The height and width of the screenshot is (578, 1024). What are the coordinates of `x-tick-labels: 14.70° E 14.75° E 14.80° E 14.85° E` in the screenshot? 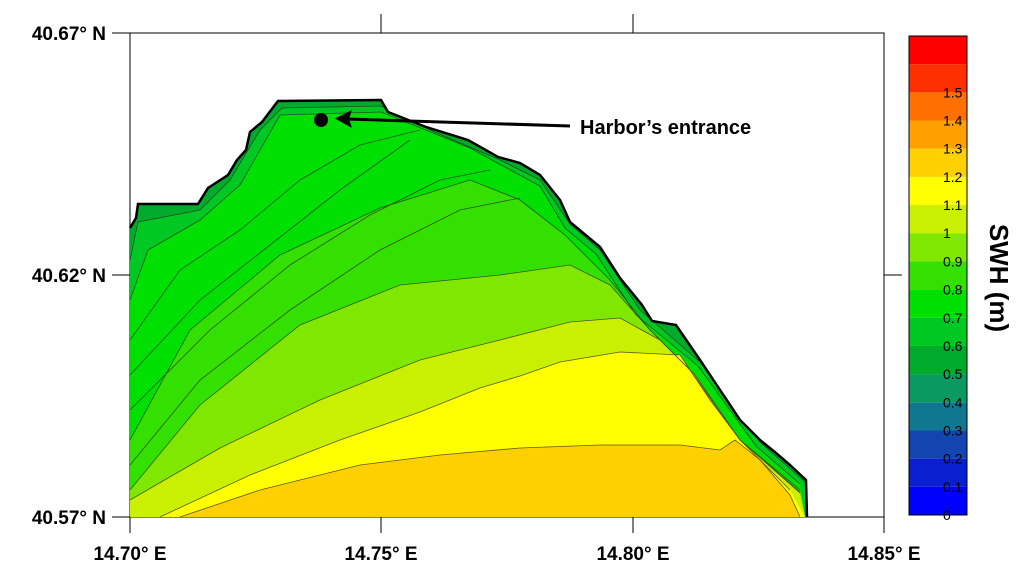 It's located at (506, 554).